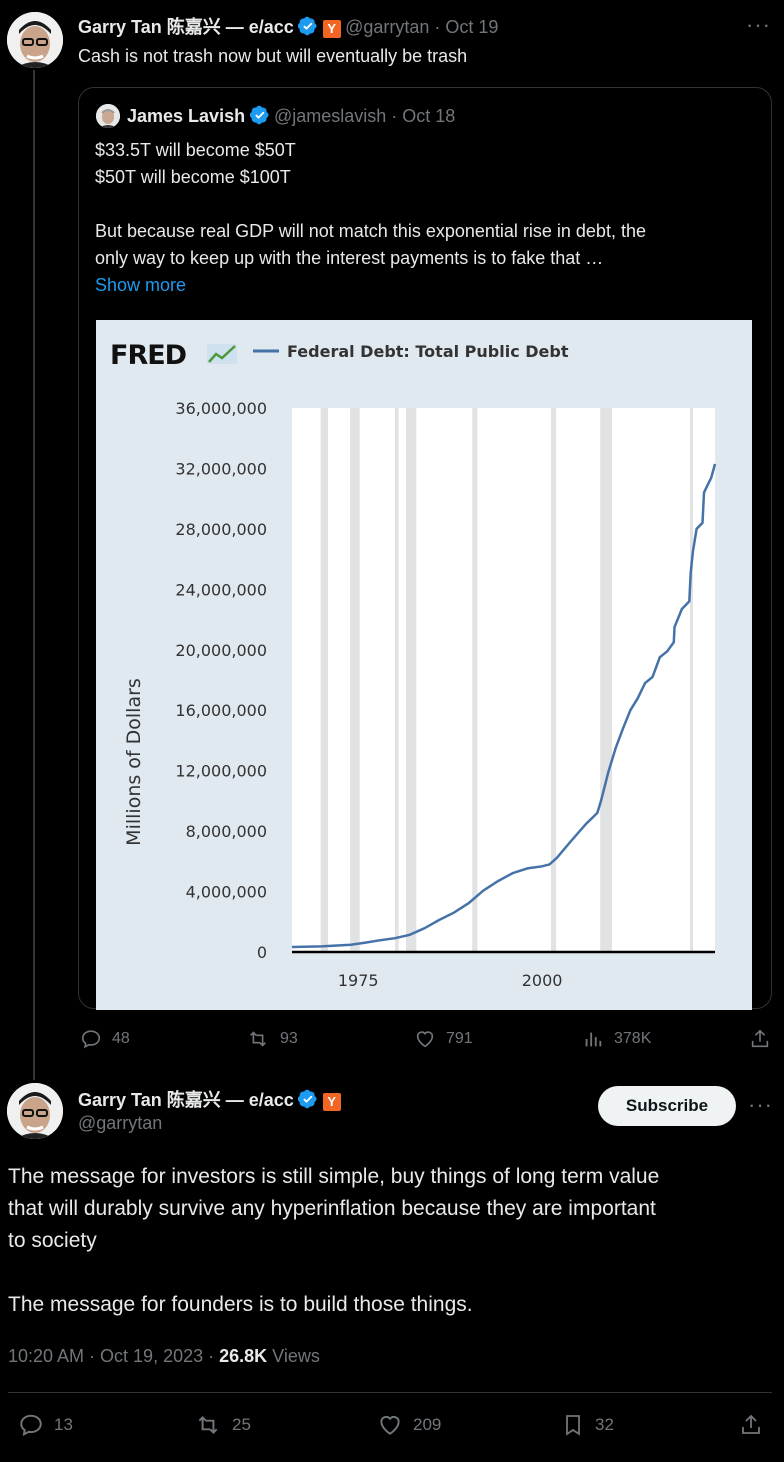 The height and width of the screenshot is (1462, 784). Describe the element at coordinates (114, 1356) in the screenshot. I see `timestamp: 10:20 AM · Oct 19, 2023 ·` at that location.